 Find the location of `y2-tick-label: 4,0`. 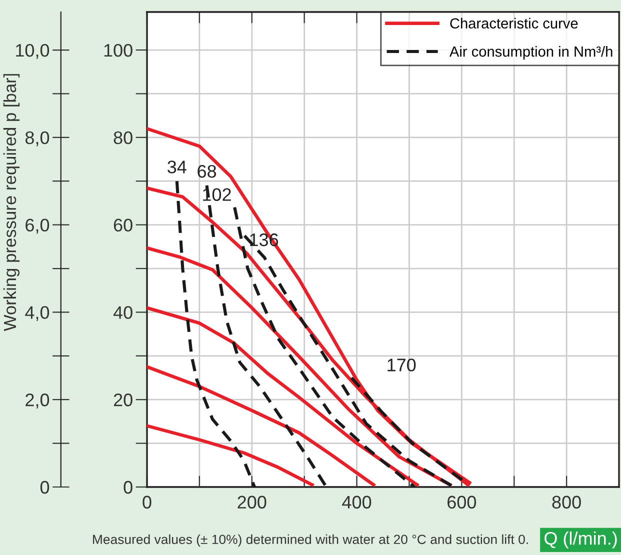

y2-tick-label: 4,0 is located at coordinates (37, 314).